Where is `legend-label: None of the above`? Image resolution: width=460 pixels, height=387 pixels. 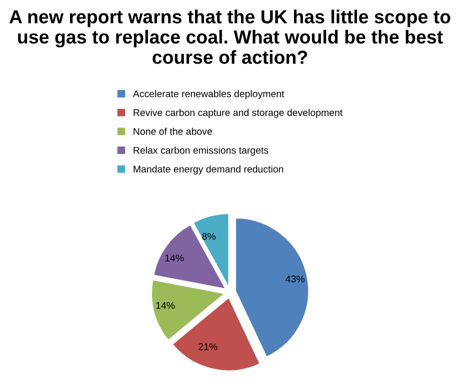 legend-label: None of the above is located at coordinates (173, 131).